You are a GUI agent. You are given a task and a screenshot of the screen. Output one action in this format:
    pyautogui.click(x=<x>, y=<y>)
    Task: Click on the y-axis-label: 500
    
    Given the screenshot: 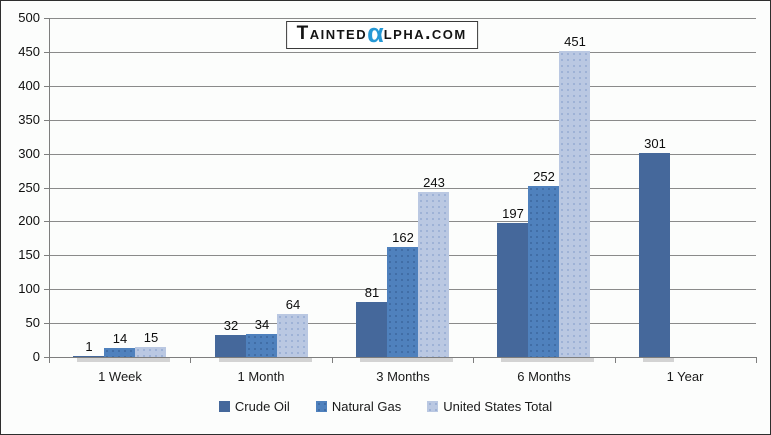 What is the action you would take?
    pyautogui.click(x=29, y=17)
    